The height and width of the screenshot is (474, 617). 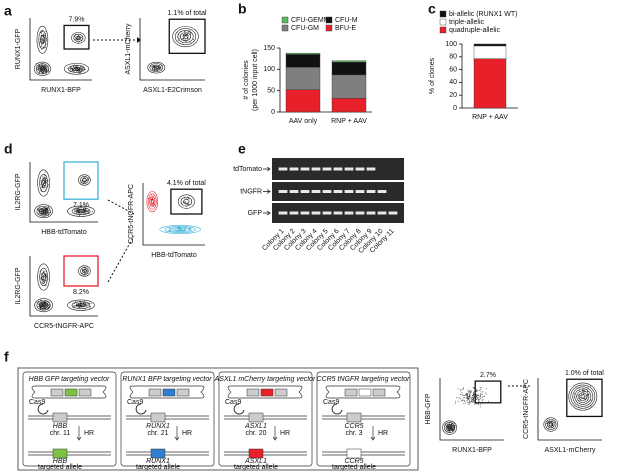 What do you see at coordinates (255, 213) in the screenshot?
I see `gel-row-label: GFP` at bounding box center [255, 213].